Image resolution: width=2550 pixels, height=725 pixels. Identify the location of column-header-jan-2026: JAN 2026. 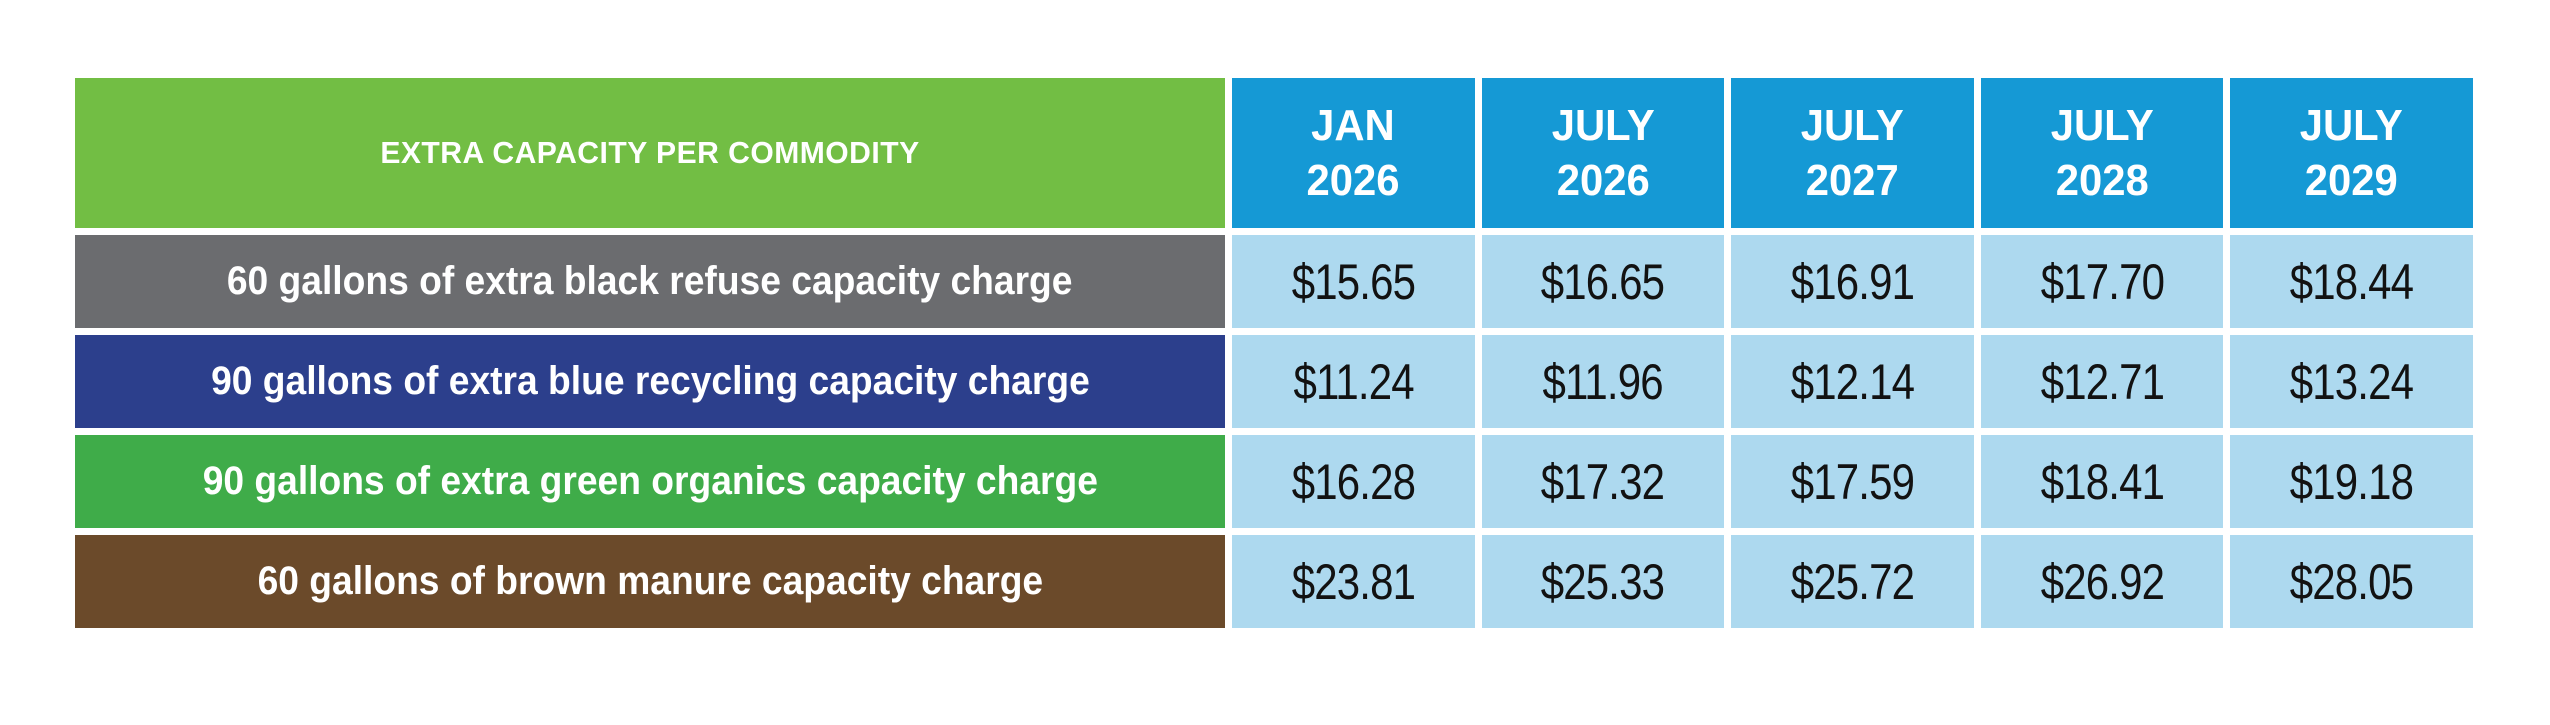
(1353, 153).